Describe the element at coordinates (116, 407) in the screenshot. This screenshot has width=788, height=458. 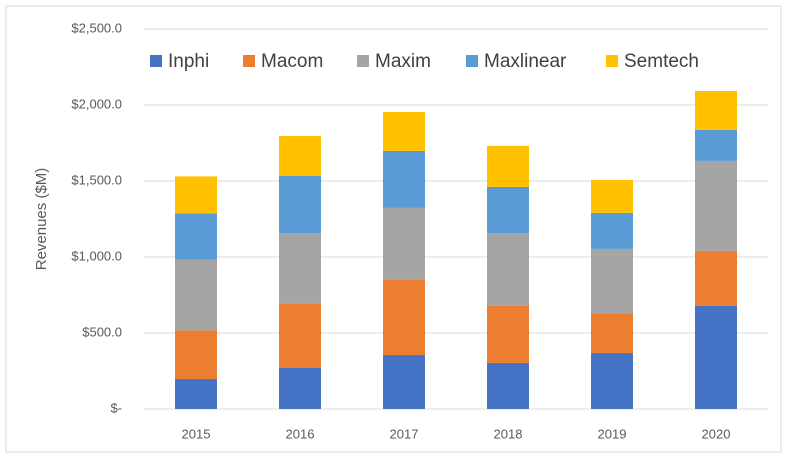
I see `y-tick-label: $-` at that location.